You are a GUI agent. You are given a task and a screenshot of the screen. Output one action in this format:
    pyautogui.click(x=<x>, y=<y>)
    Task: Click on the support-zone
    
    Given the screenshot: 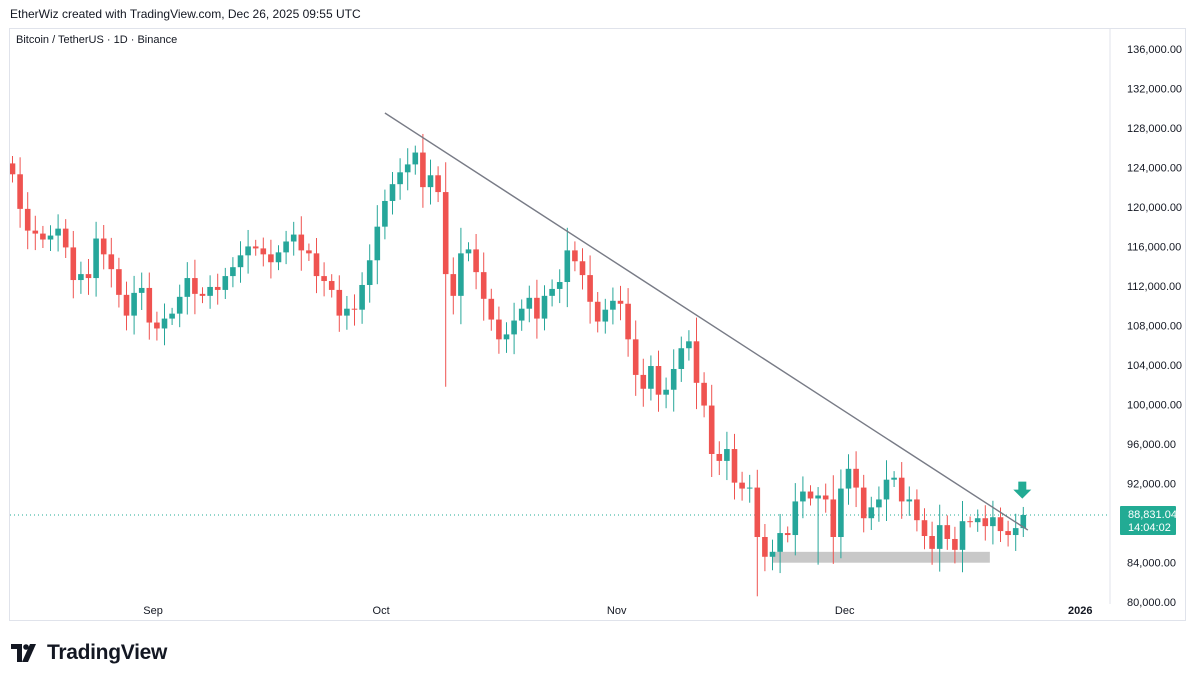 What is the action you would take?
    pyautogui.click(x=881, y=557)
    